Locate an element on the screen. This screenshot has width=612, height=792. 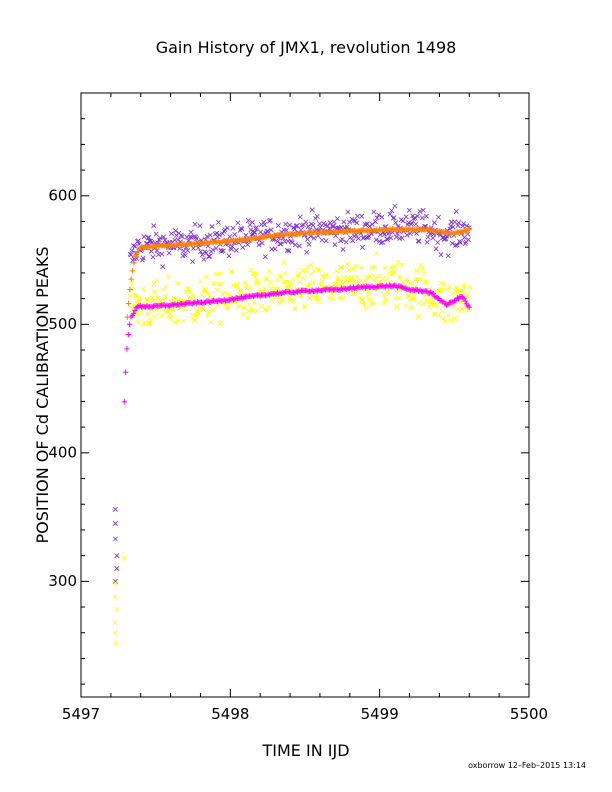
x-axis-label: TIME IN IJD is located at coordinates (305, 750).